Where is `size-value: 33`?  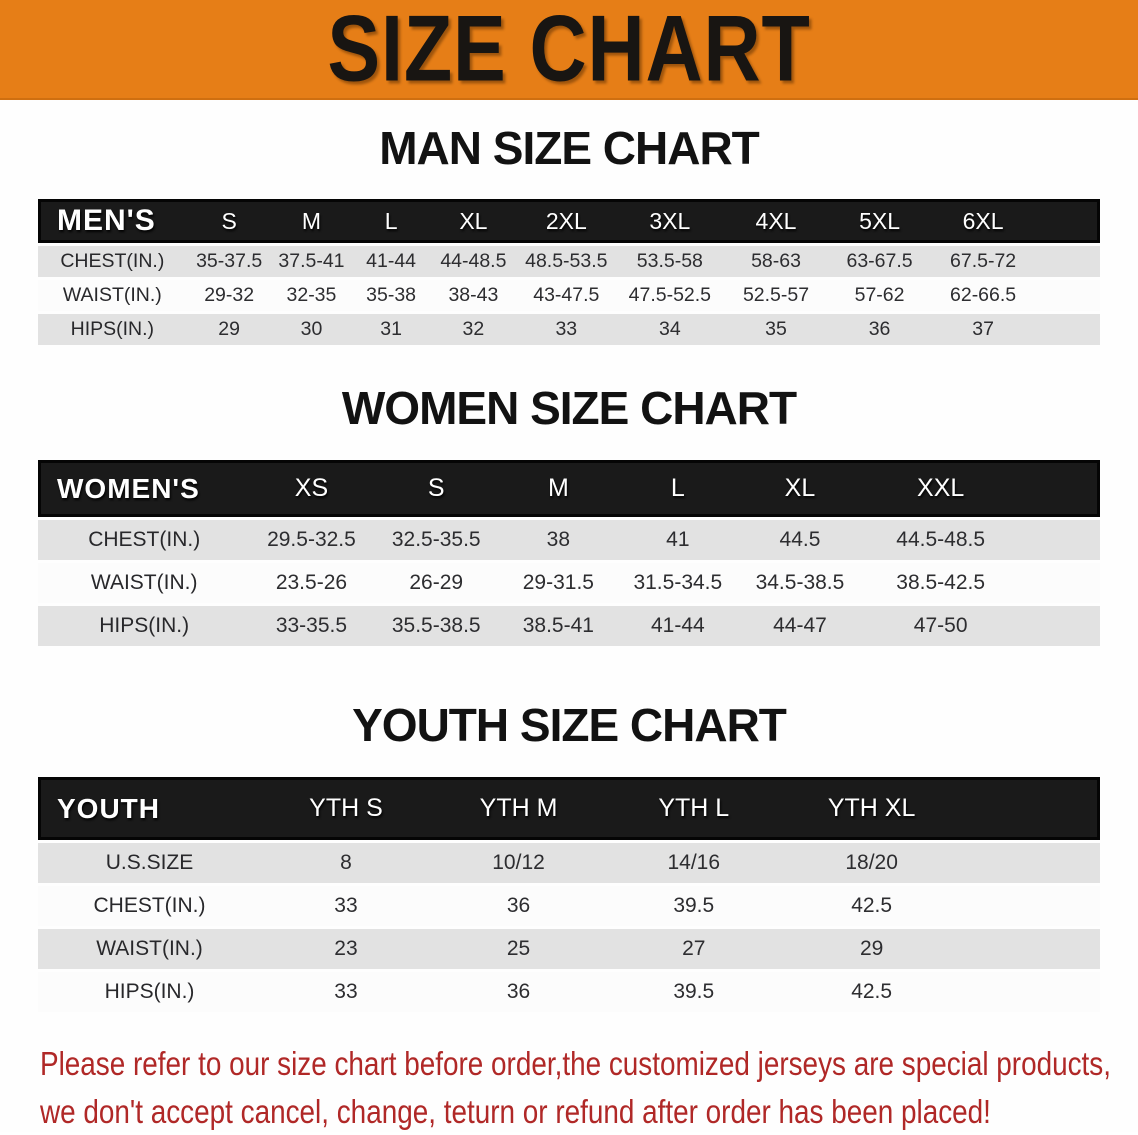 size-value: 33 is located at coordinates (566, 329).